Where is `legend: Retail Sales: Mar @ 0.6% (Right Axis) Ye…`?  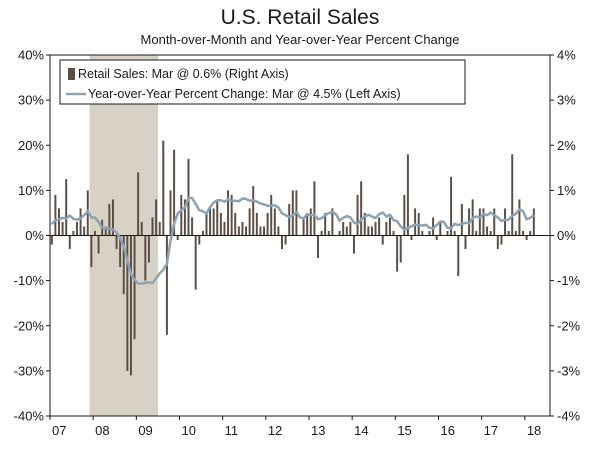
legend: Retail Sales: Mar @ 0.6% (Right Axis) Ye… is located at coordinates (262, 82).